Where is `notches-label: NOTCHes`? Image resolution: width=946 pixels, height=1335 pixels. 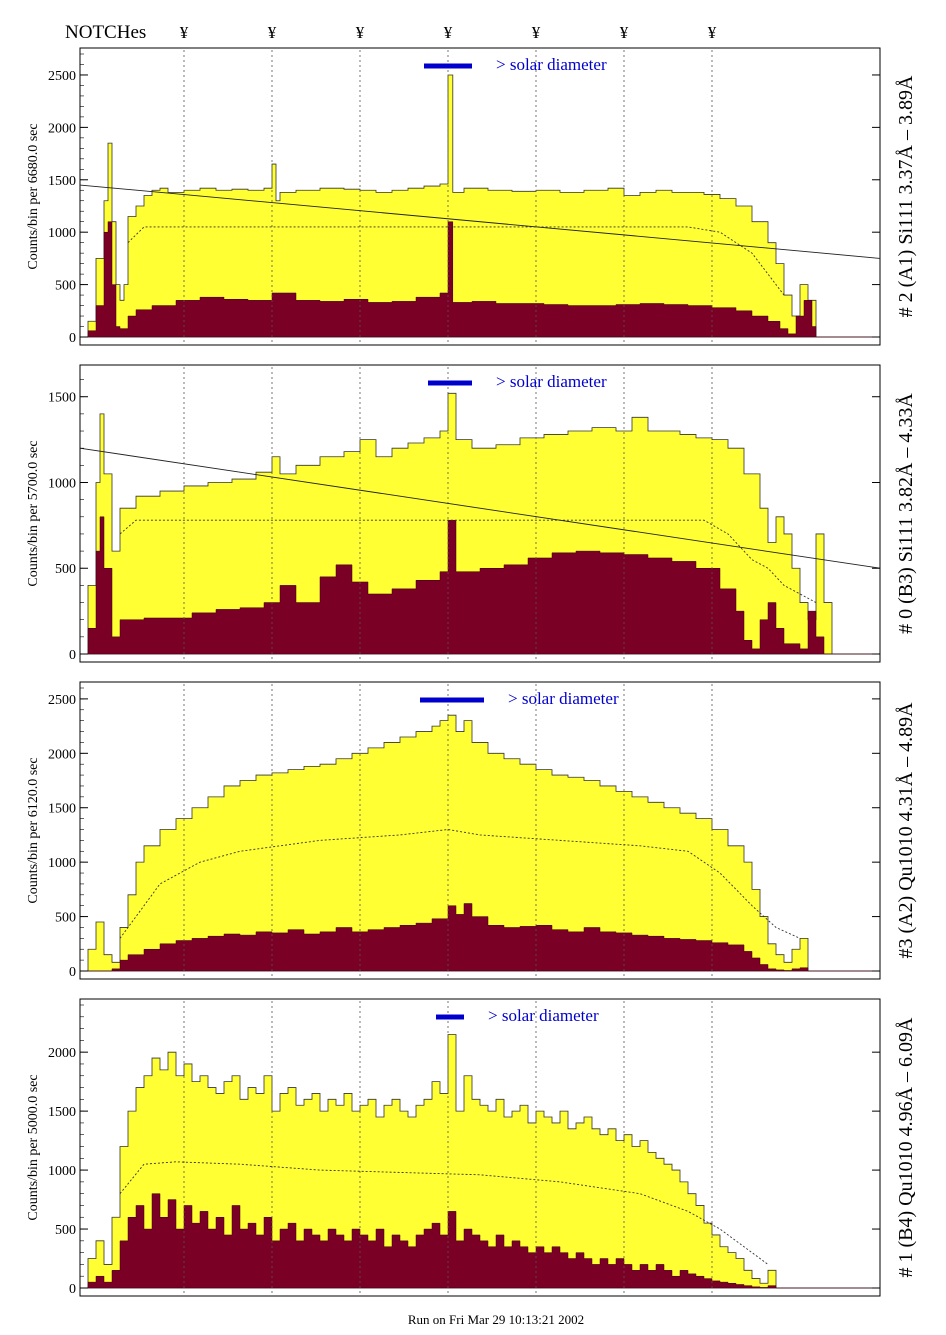
notches-label: NOTCHes is located at coordinates (105, 32).